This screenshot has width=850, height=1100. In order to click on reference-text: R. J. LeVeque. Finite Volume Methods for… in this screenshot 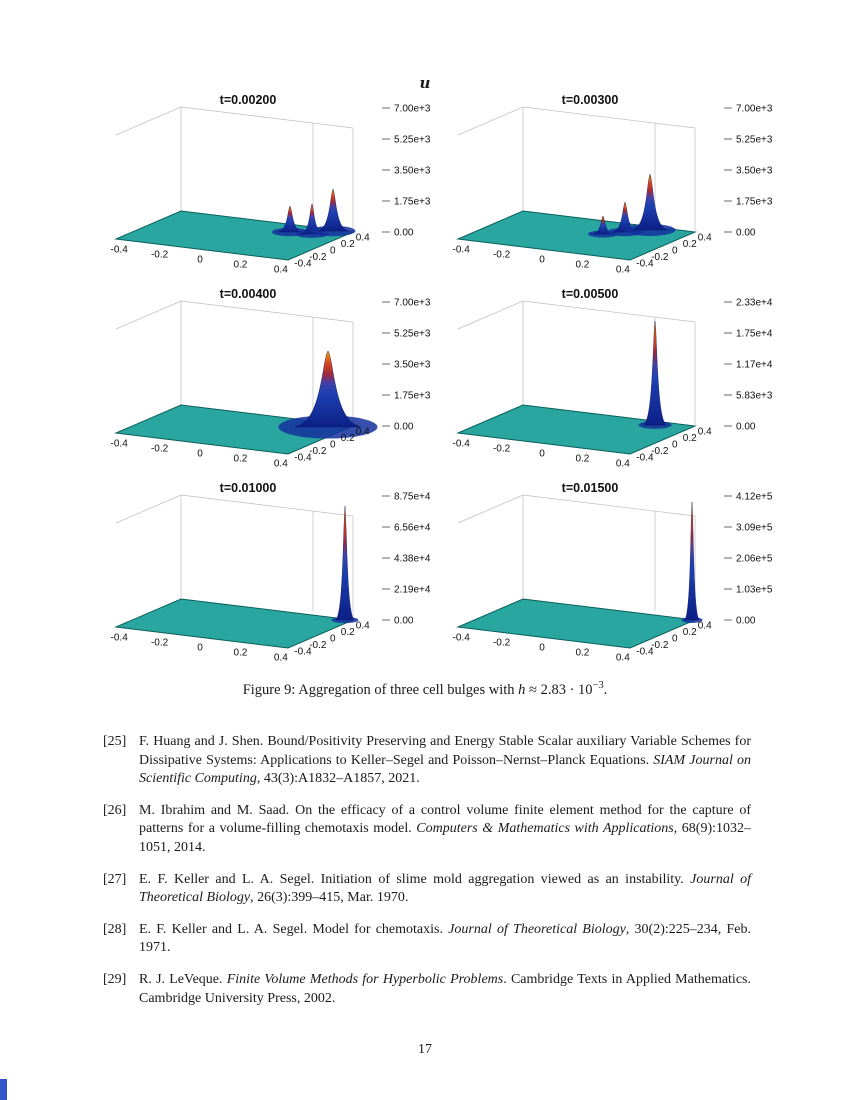, I will do `click(445, 989)`.